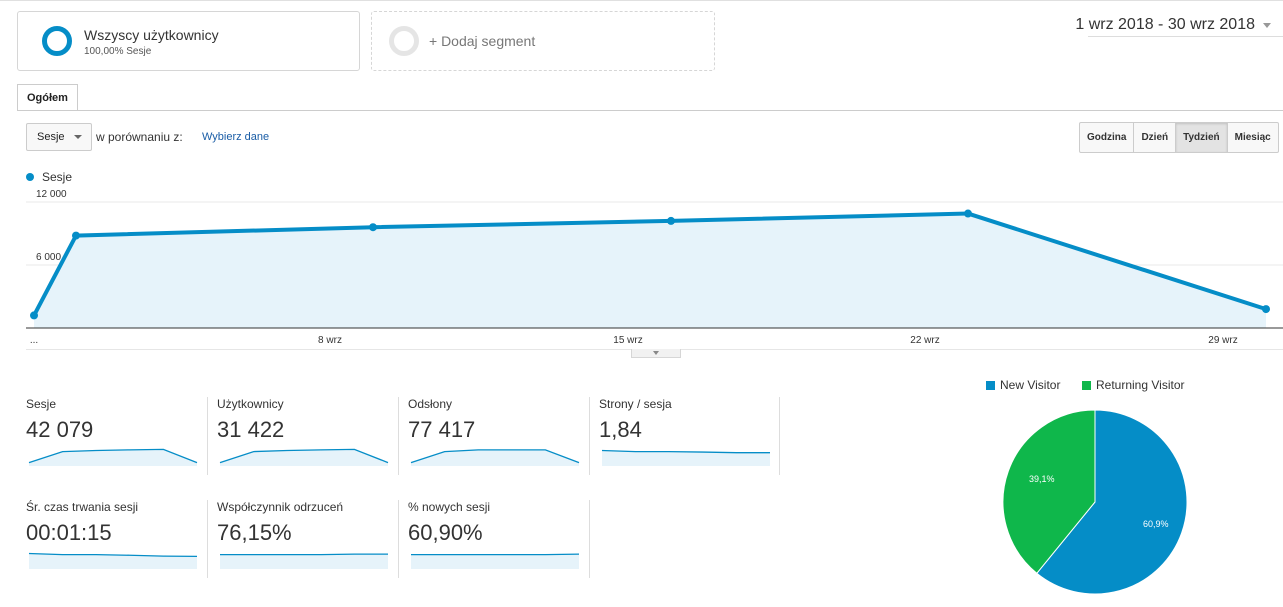  What do you see at coordinates (694, 436) in the screenshot?
I see `metric-tile: Strony / sesja 1,84` at bounding box center [694, 436].